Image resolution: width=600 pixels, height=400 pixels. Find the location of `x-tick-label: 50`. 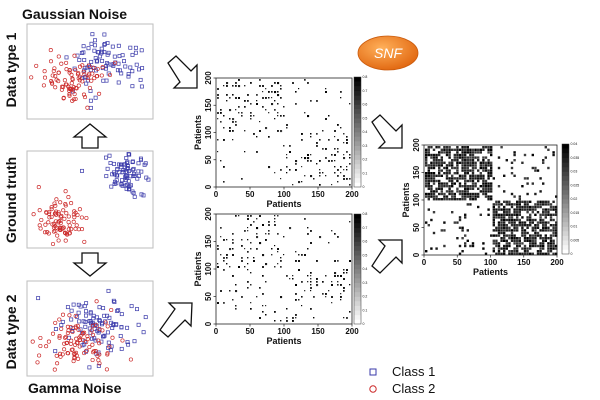

x-tick-label: 50 is located at coordinates (250, 194).